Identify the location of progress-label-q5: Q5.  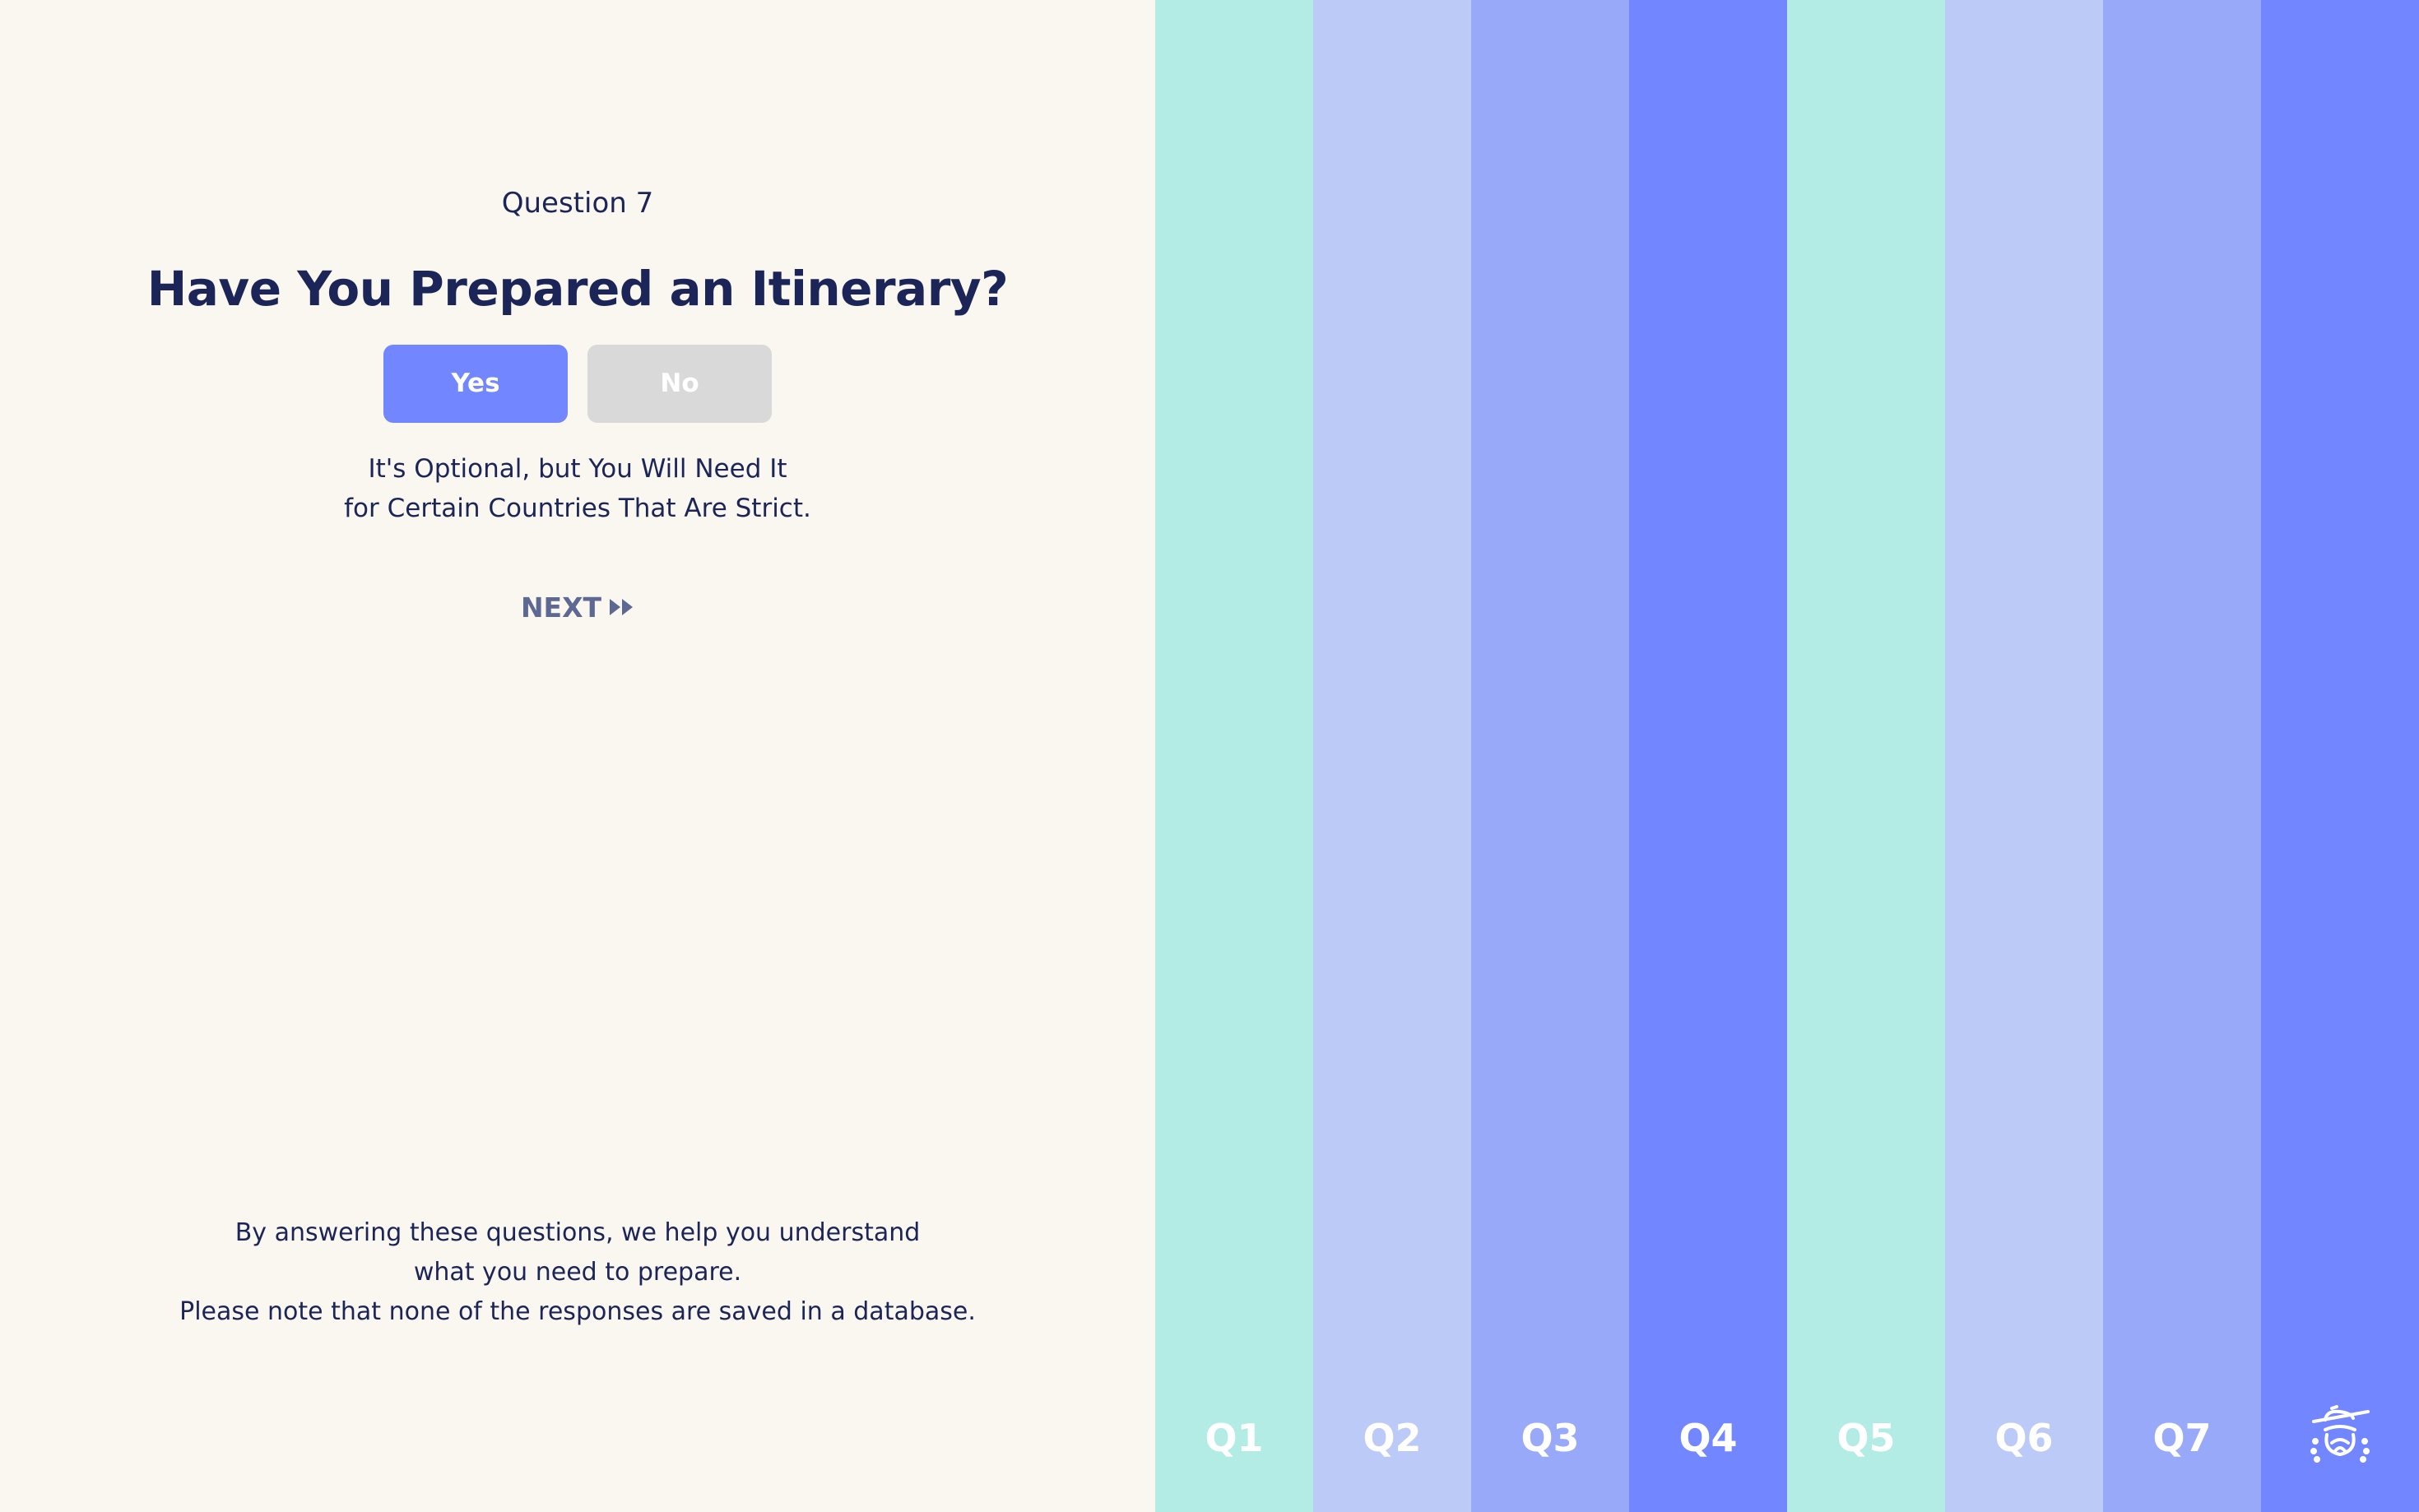
(1866, 1438).